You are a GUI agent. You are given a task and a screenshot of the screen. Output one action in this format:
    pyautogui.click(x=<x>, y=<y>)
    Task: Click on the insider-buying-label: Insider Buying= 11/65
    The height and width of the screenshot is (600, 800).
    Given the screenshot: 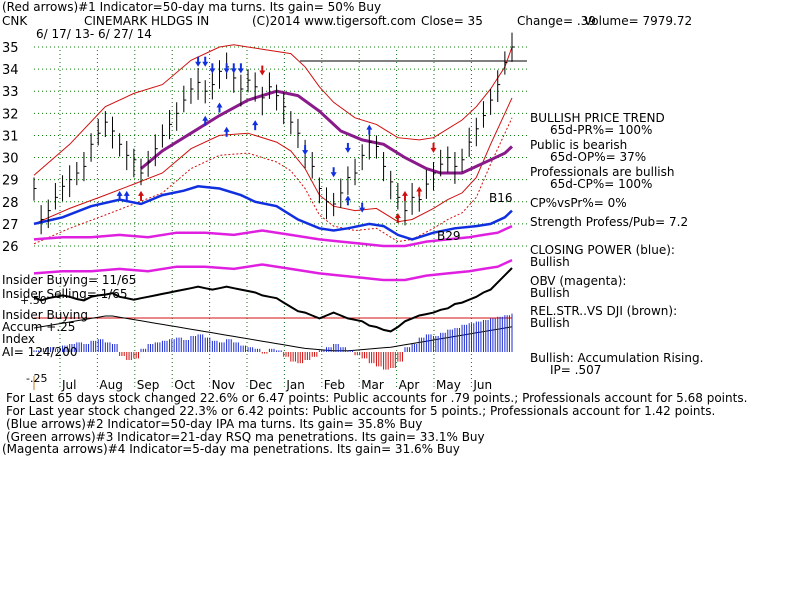 What is the action you would take?
    pyautogui.click(x=69, y=280)
    